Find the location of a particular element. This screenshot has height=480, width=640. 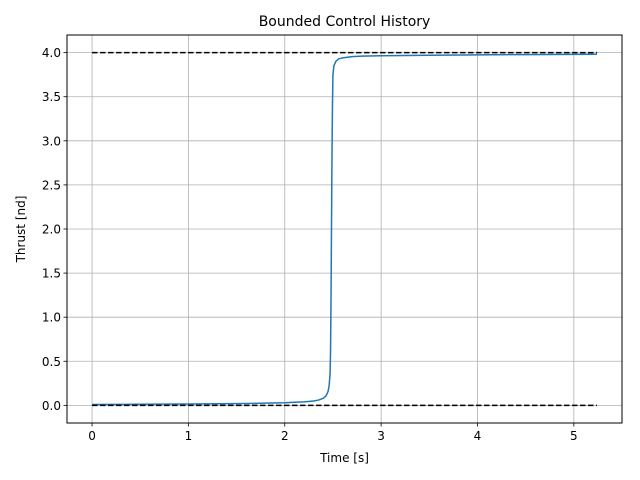

x-tick-label: 0 is located at coordinates (92, 436).